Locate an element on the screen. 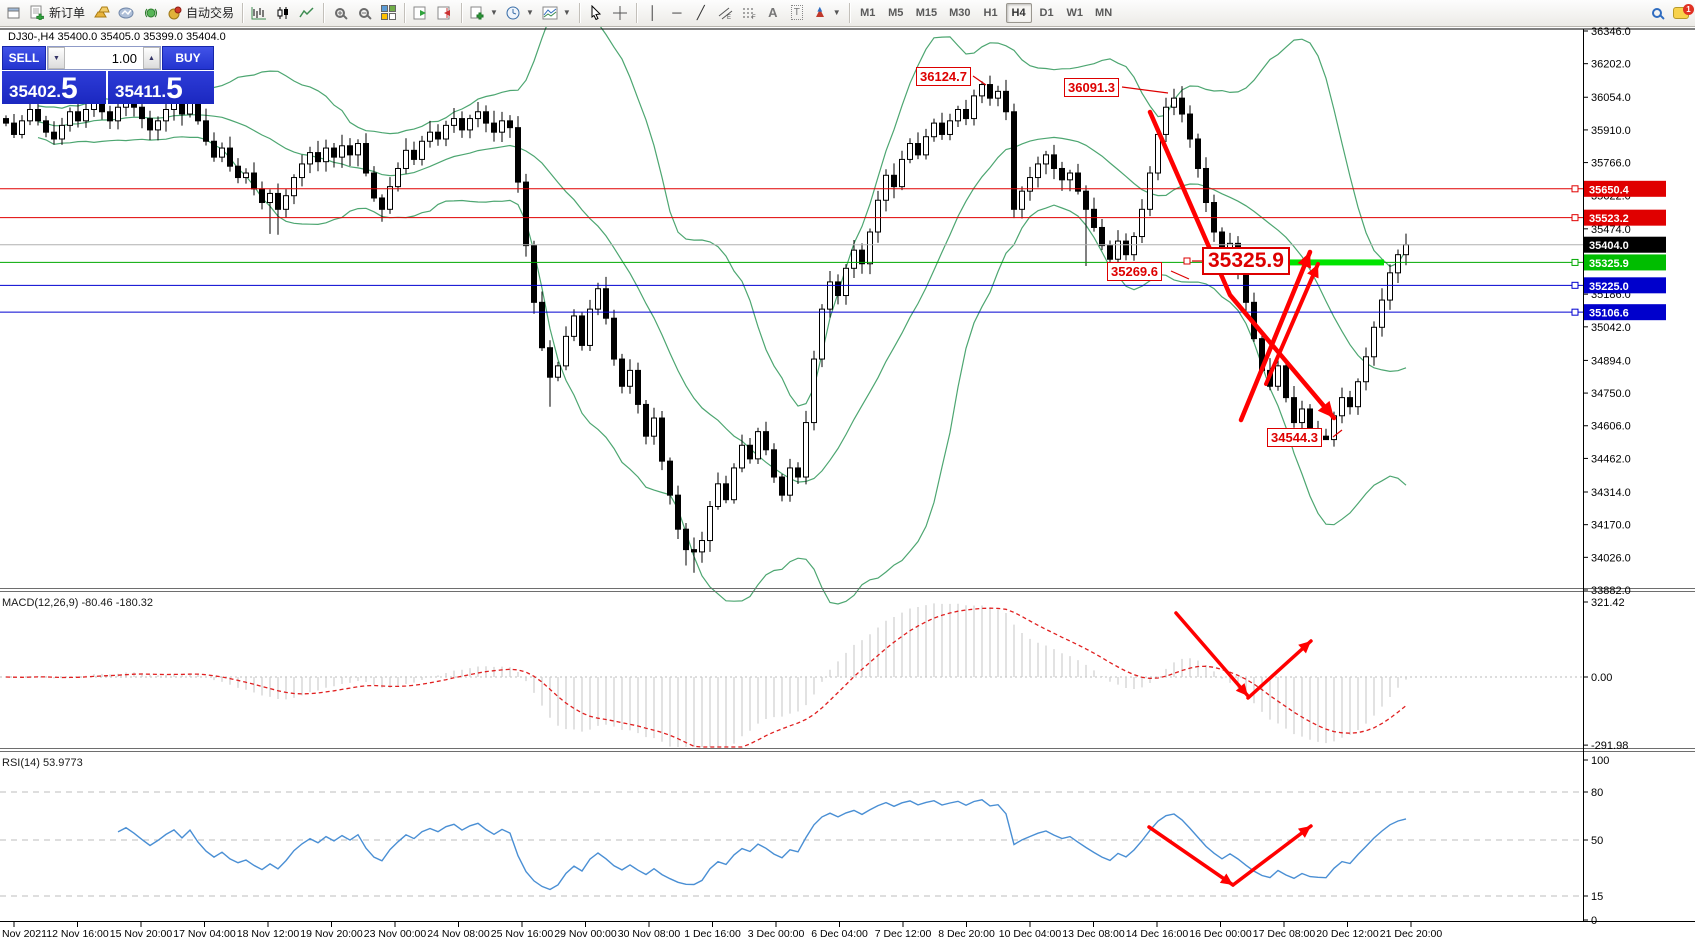 Image resolution: width=1695 pixels, height=941 pixels. auto-scroll-button is located at coordinates (421, 13).